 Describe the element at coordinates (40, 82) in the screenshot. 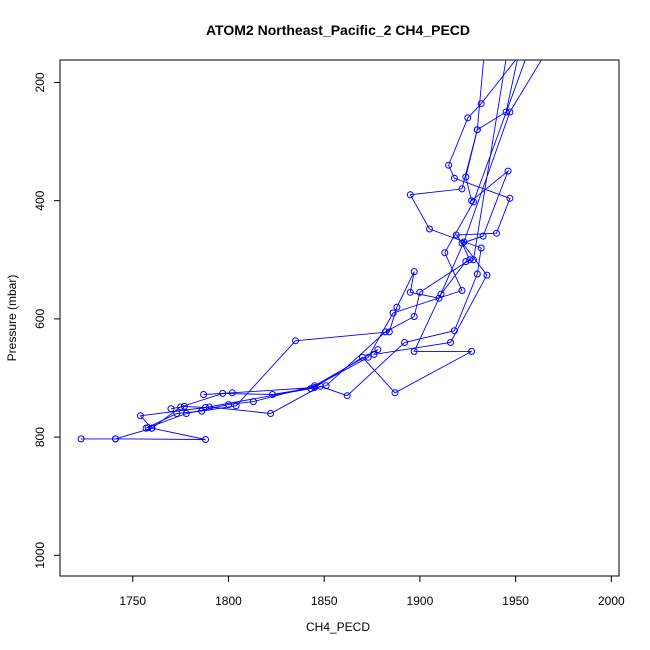

I see `y-tick-label: 200` at that location.